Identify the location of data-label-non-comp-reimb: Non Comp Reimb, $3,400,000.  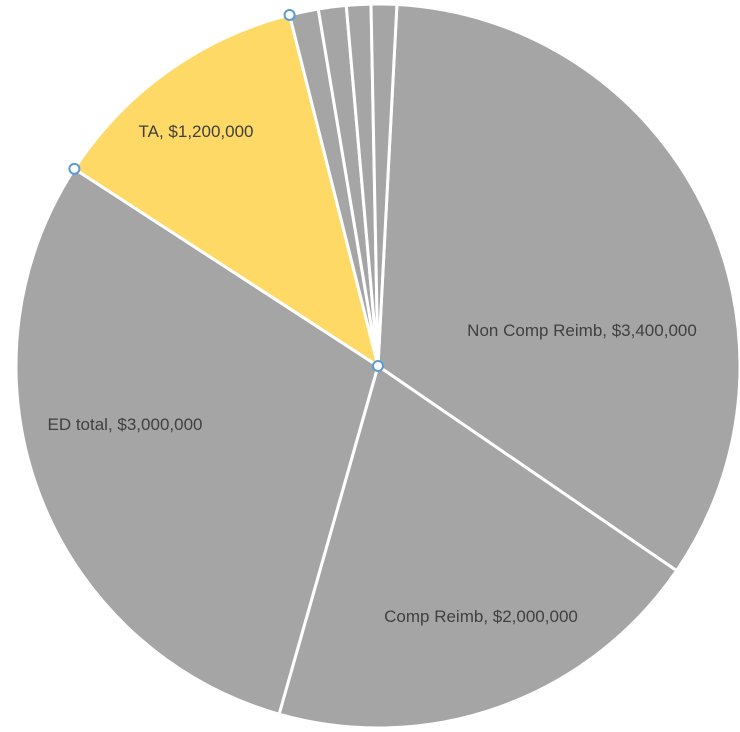
(582, 330).